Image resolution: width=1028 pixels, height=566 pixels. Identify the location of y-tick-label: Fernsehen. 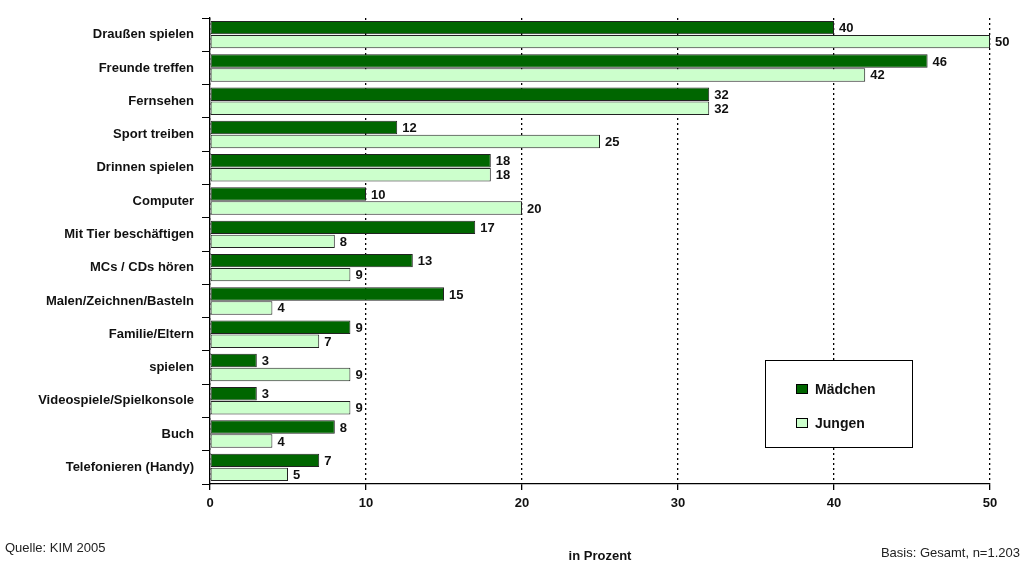
(161, 100).